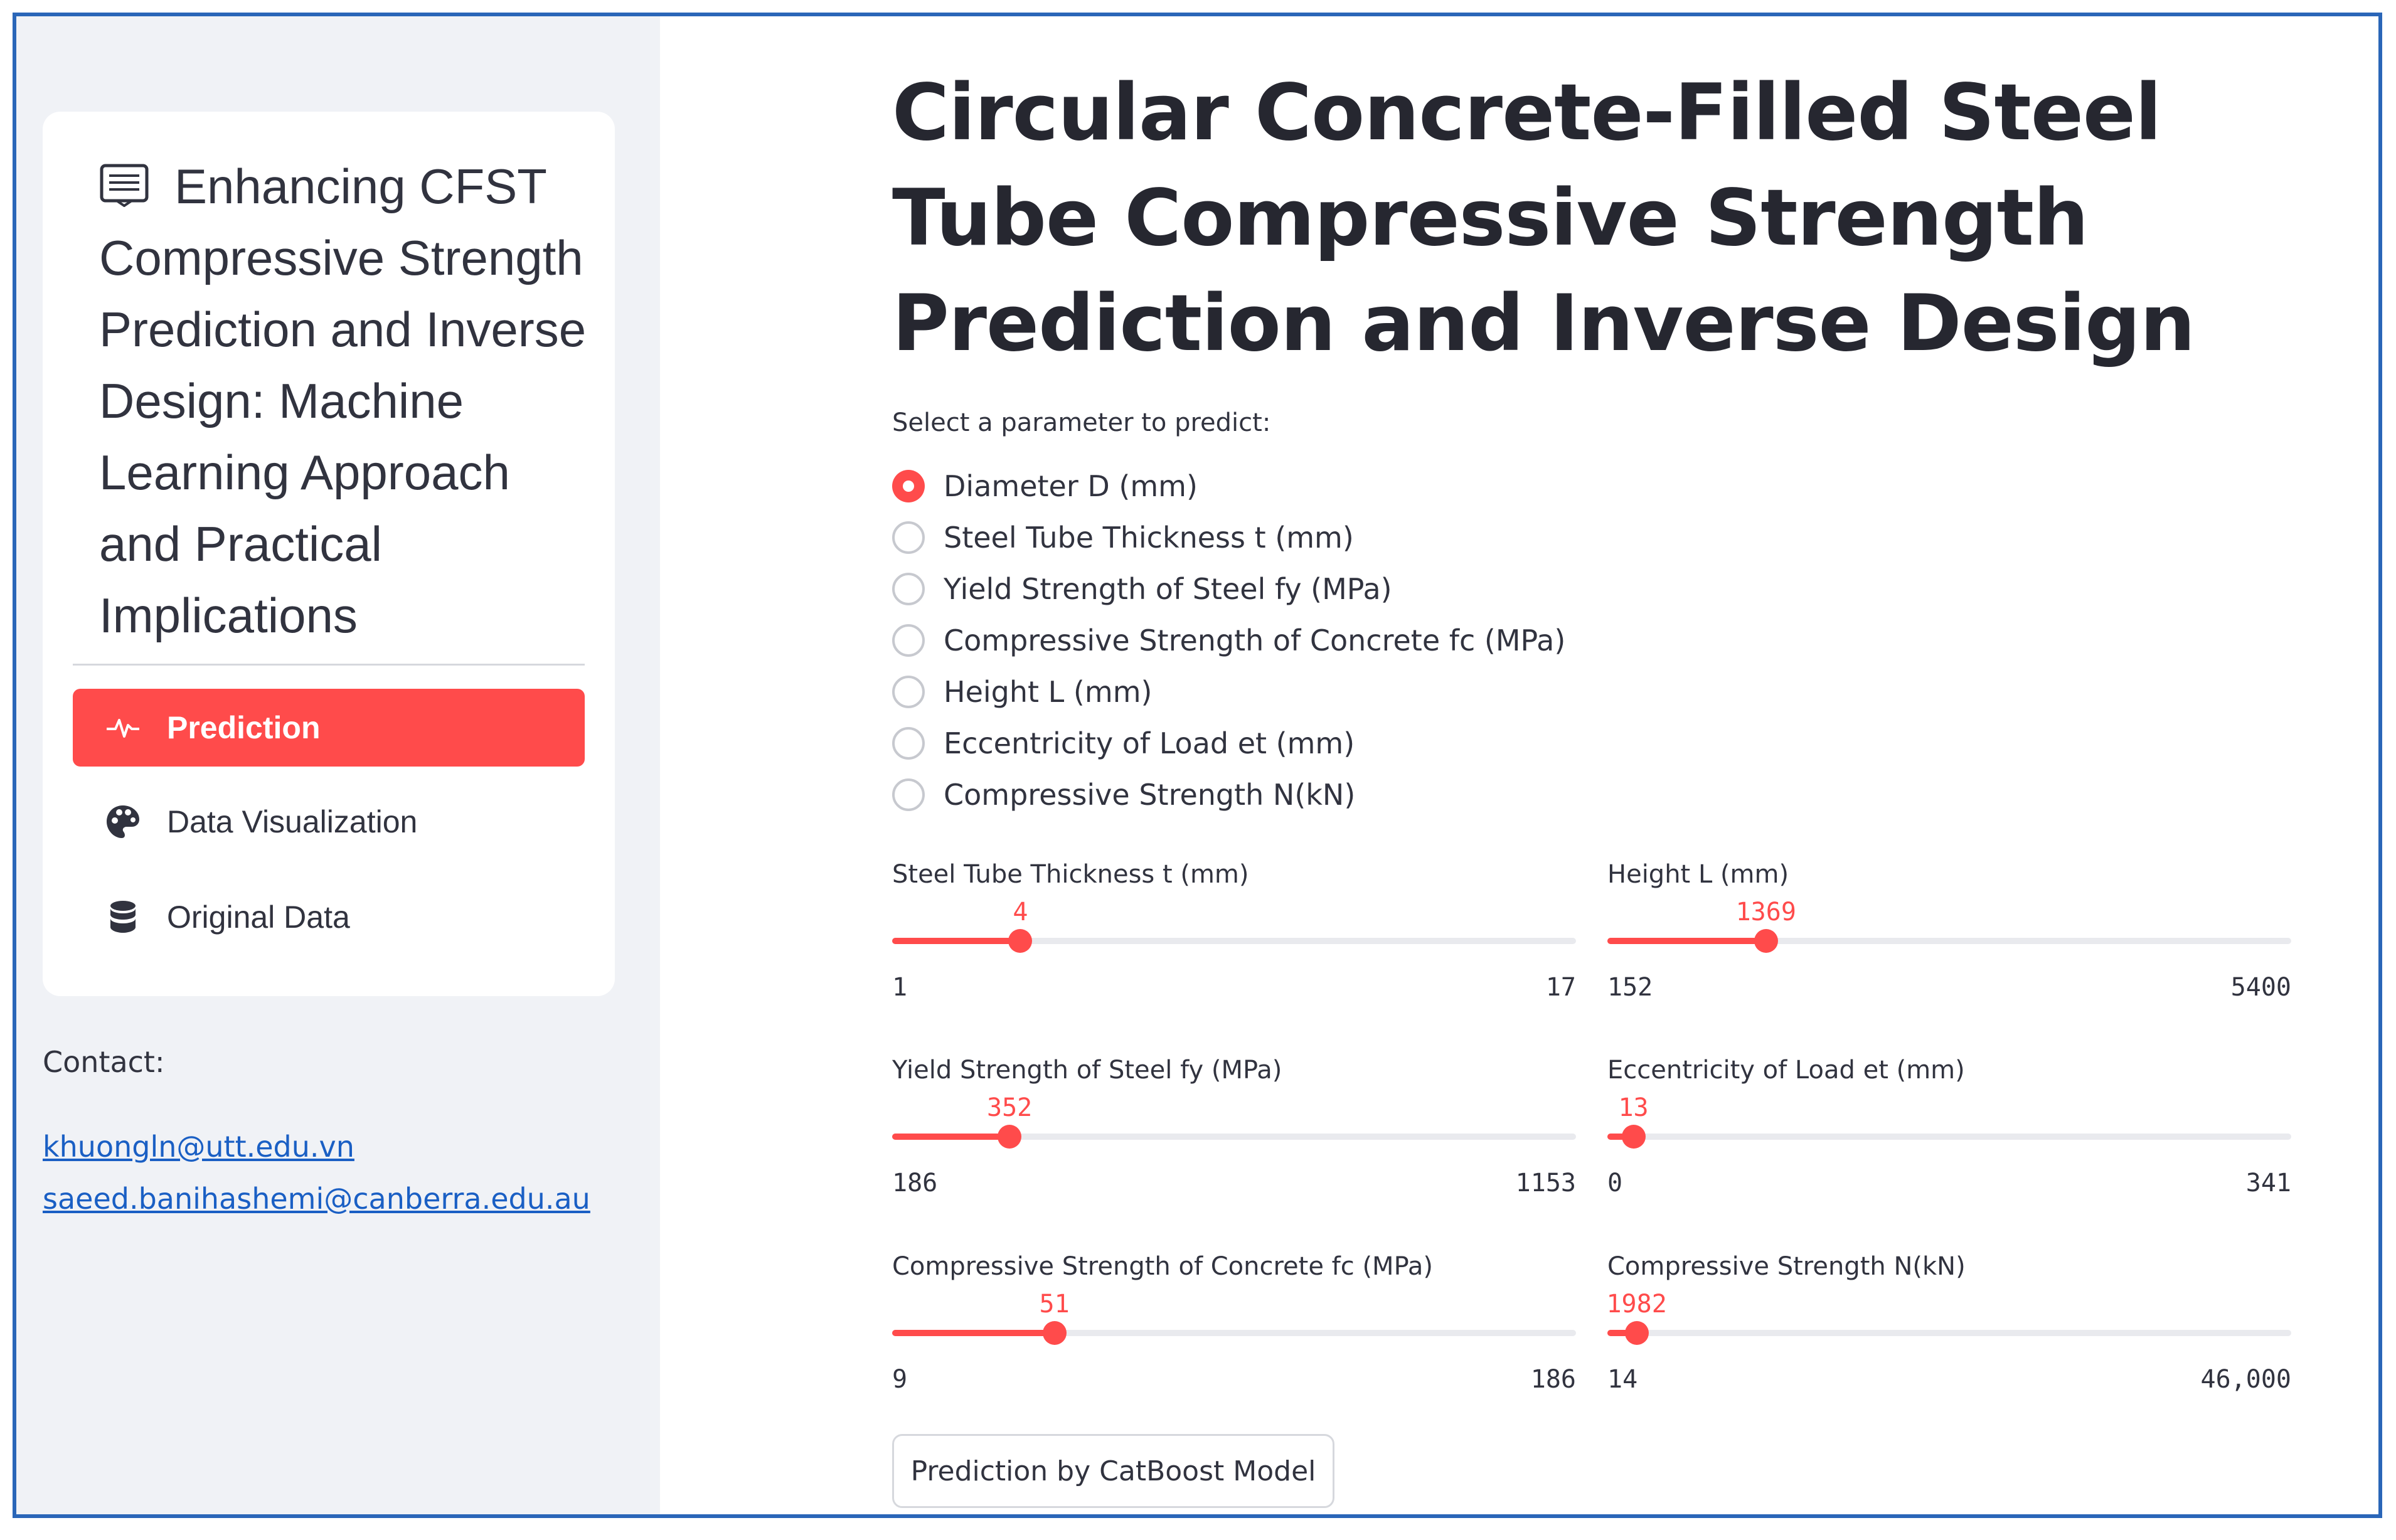  I want to click on slider-max: 5400, so click(2260, 987).